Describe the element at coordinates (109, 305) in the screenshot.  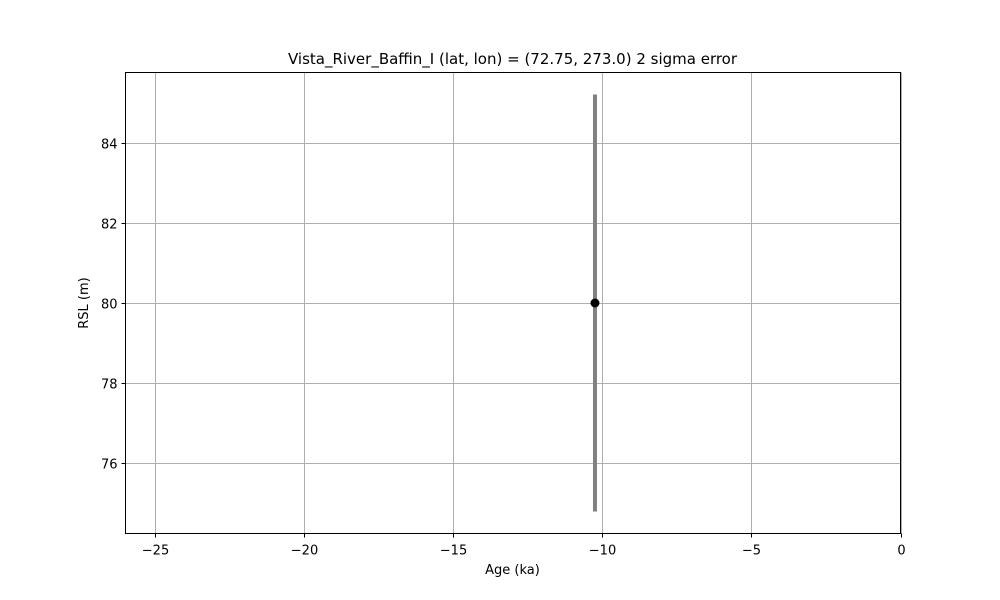
I see `y-tick-label: 80` at that location.